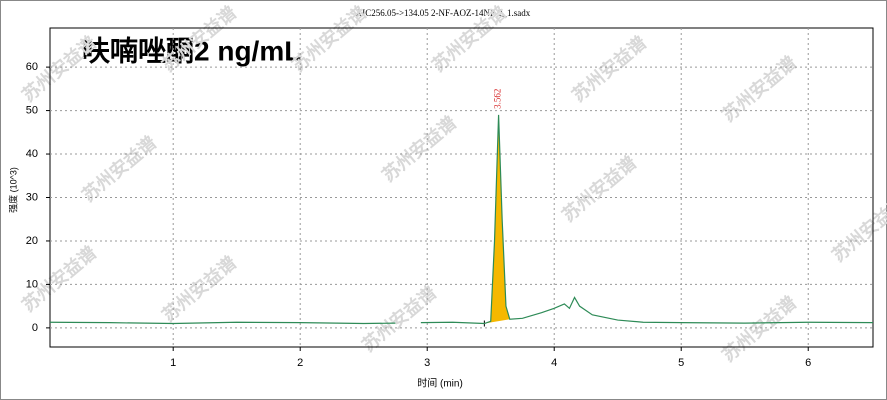 The height and width of the screenshot is (400, 887). Describe the element at coordinates (681, 363) in the screenshot. I see `x-tick-label: 5` at that location.